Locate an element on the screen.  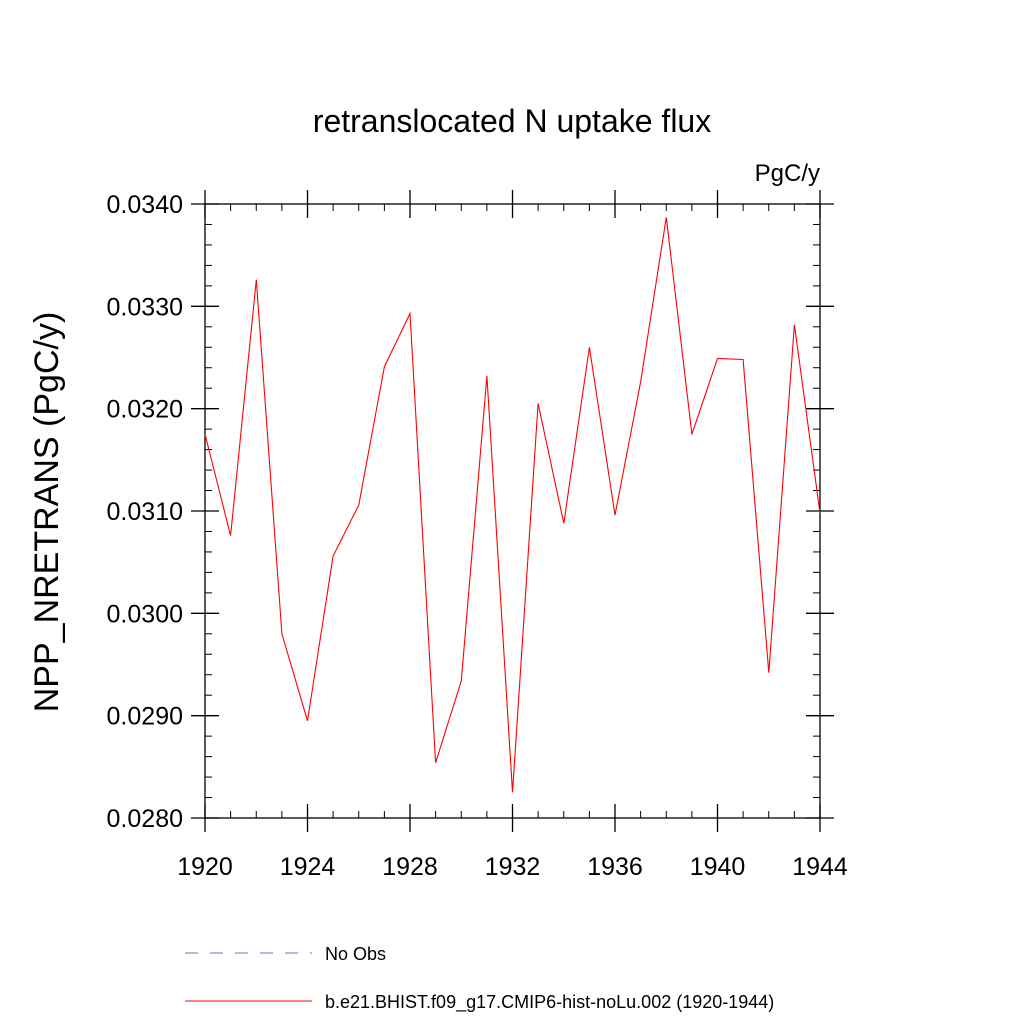
chart-title: retranslocated N uptake flux is located at coordinates (512, 121).